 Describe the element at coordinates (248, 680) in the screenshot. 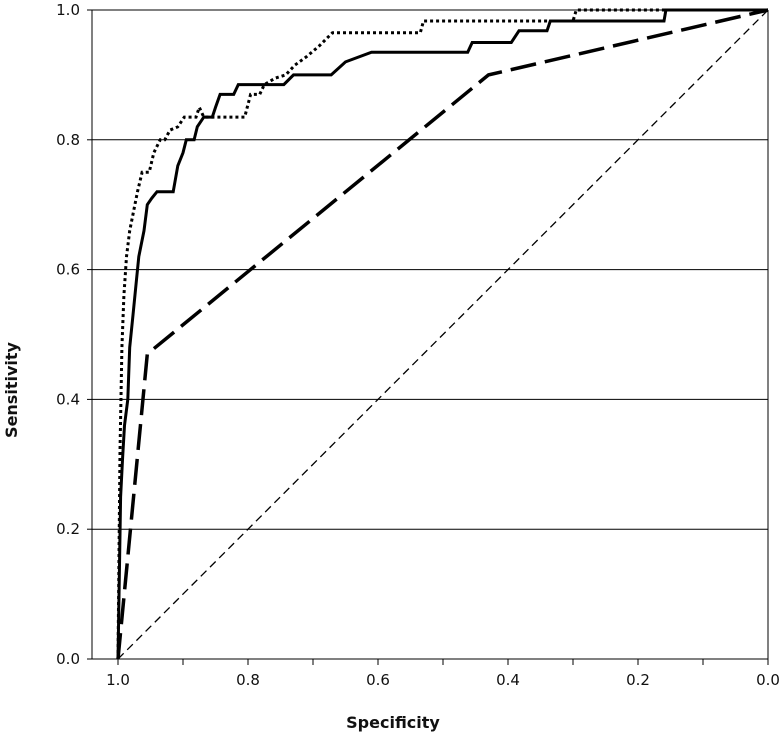

I see `x-tick-label: 0.8` at that location.